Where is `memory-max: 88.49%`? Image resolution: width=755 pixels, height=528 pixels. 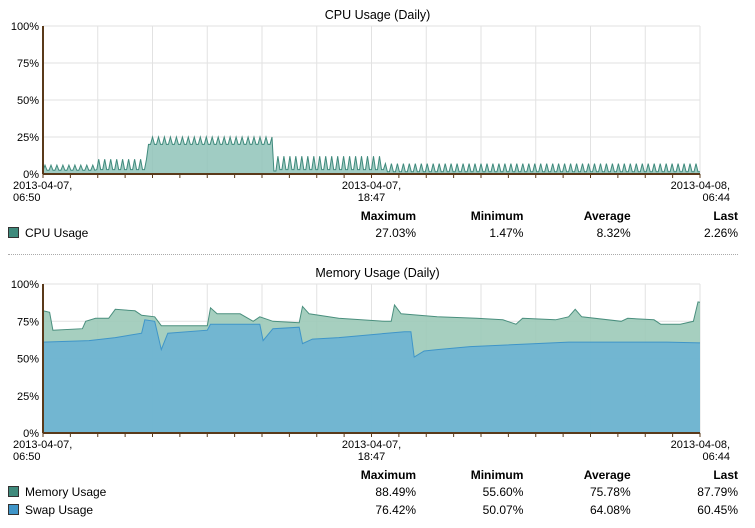
memory-max: 88.49% is located at coordinates (396, 492).